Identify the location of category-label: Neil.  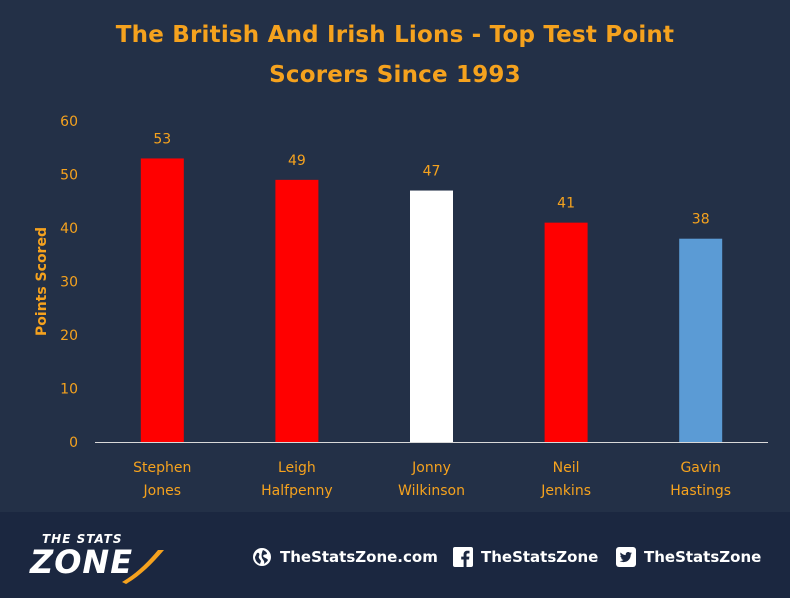
(566, 468).